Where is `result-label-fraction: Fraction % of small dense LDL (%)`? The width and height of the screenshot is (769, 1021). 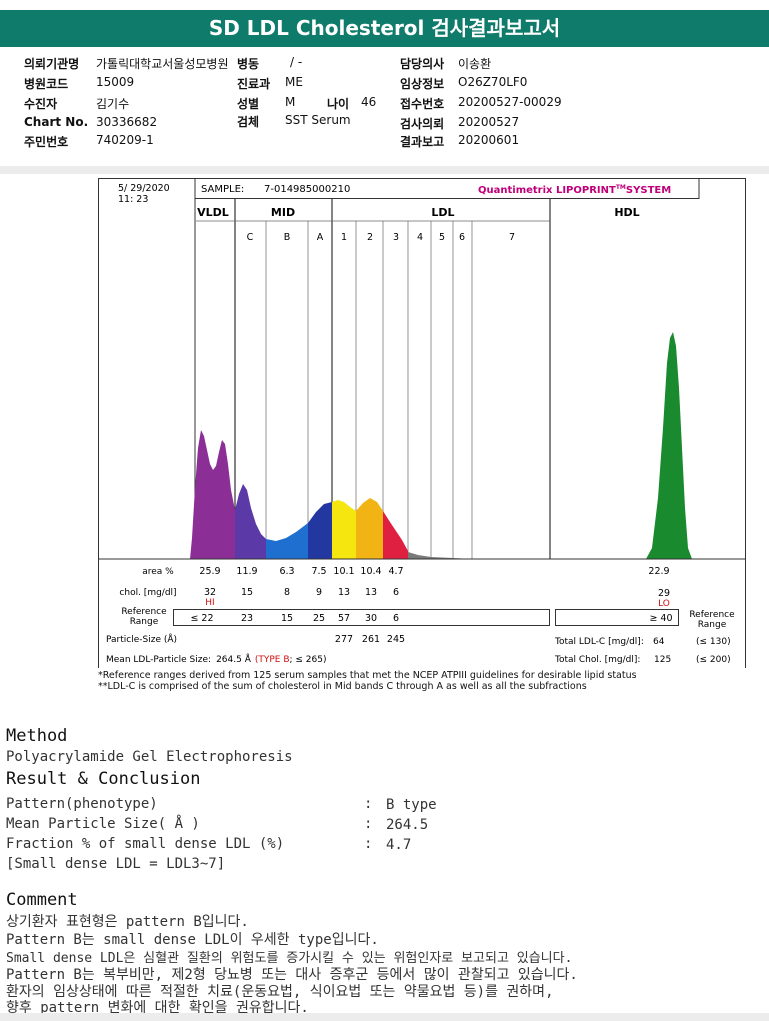
result-label-fraction: Fraction % of small dense LDL (%) is located at coordinates (145, 844).